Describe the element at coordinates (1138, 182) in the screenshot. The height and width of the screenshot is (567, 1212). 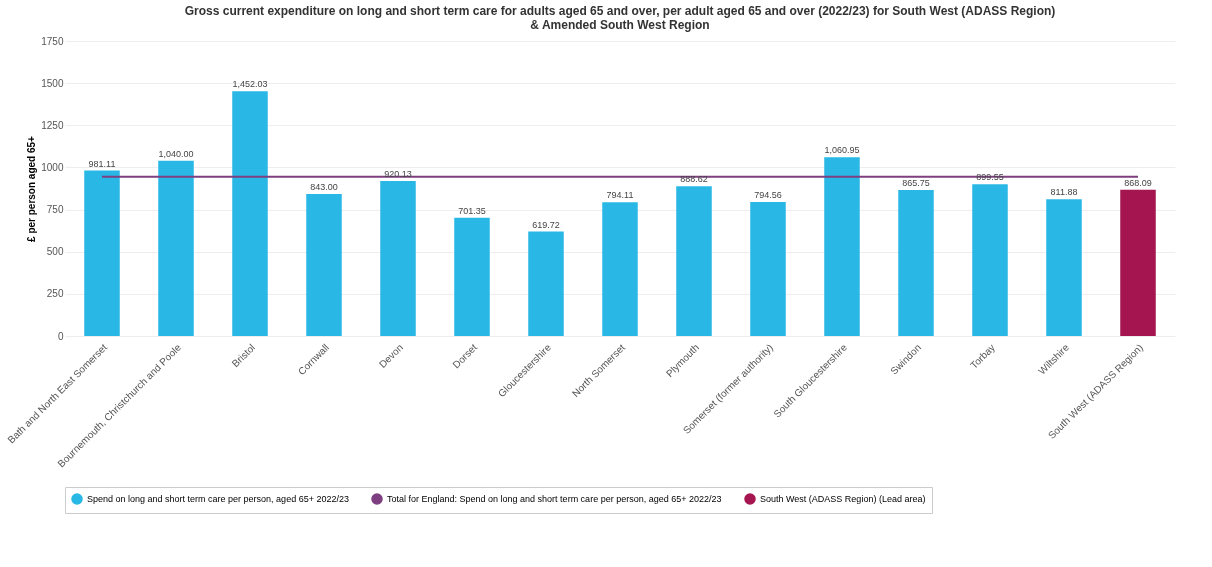
I see `data-label: 868.09` at that location.